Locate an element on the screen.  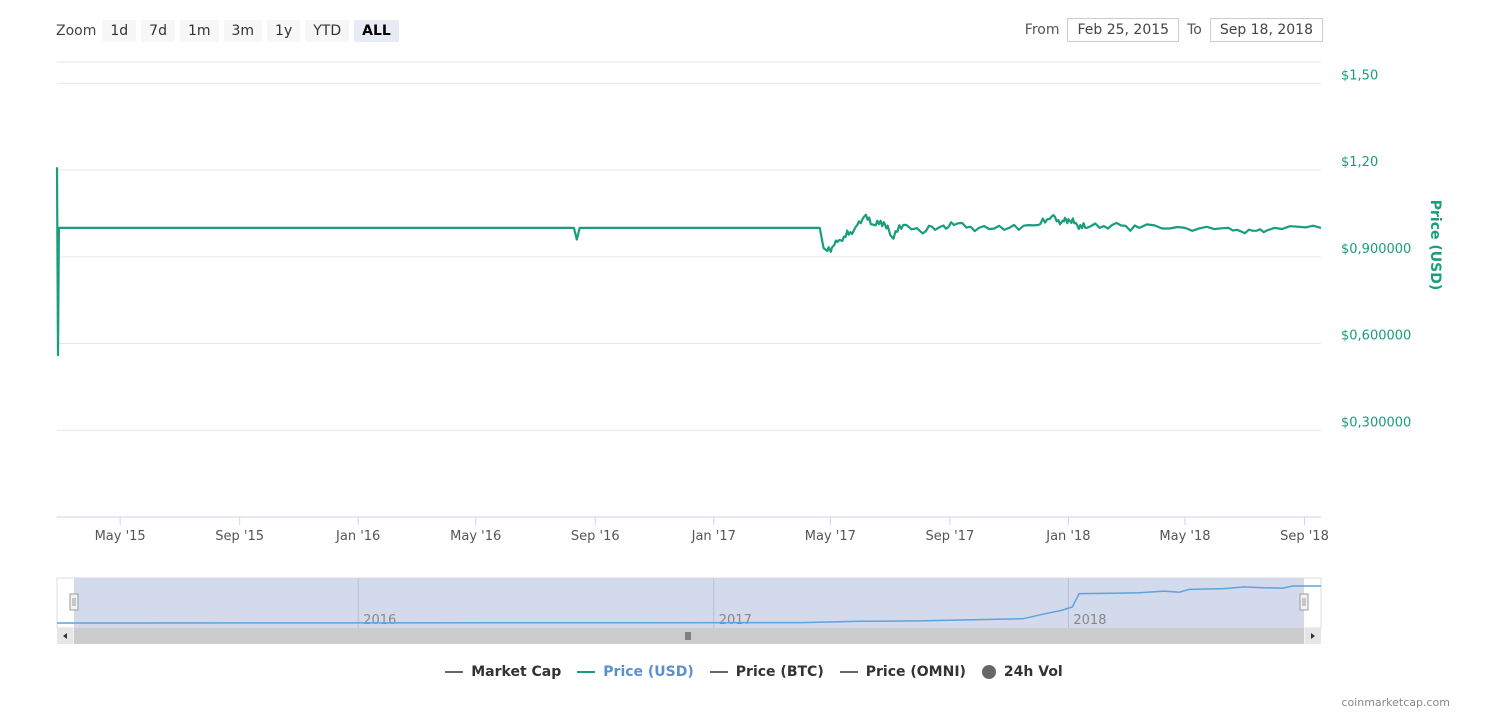
date-range: From Feb 25, 2015 To Sep 18, 2018 is located at coordinates (1170, 30).